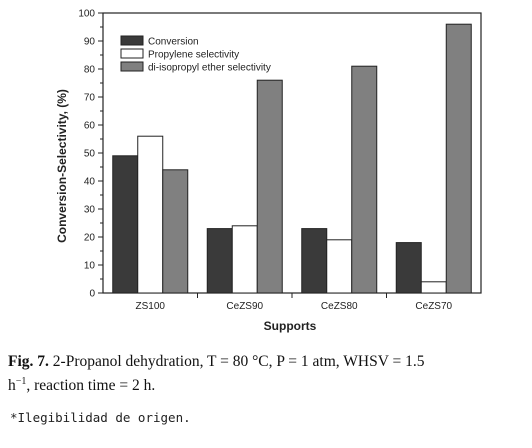 The width and height of the screenshot is (532, 448). What do you see at coordinates (90, 182) in the screenshot?
I see `y-tick-label: 40` at bounding box center [90, 182].